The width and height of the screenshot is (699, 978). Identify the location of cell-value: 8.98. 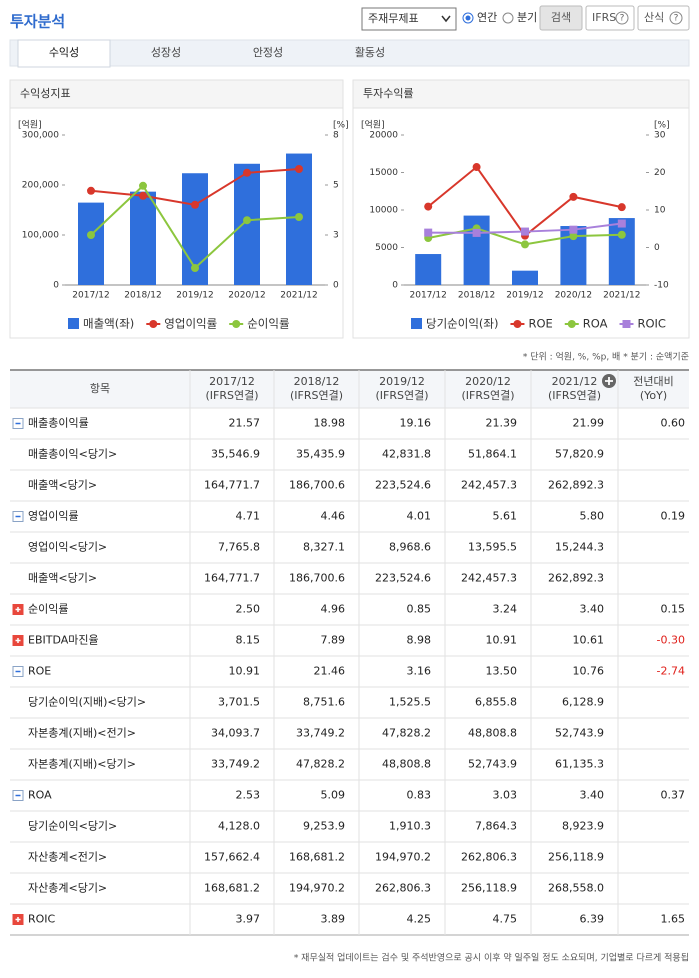
(419, 640).